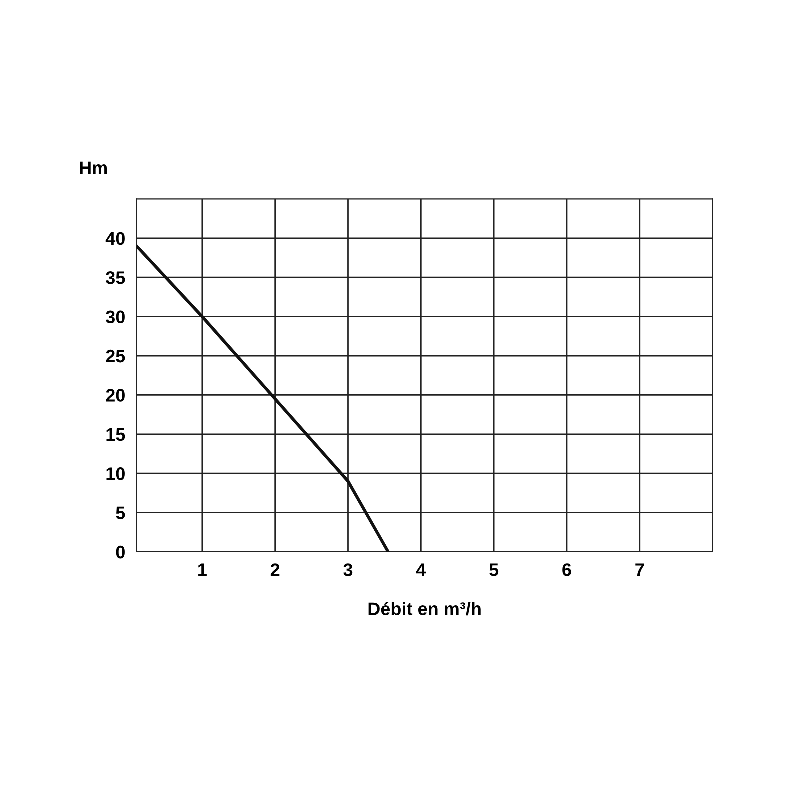 The height and width of the screenshot is (800, 800). Describe the element at coordinates (421, 570) in the screenshot. I see `x-tick-label: 4` at that location.